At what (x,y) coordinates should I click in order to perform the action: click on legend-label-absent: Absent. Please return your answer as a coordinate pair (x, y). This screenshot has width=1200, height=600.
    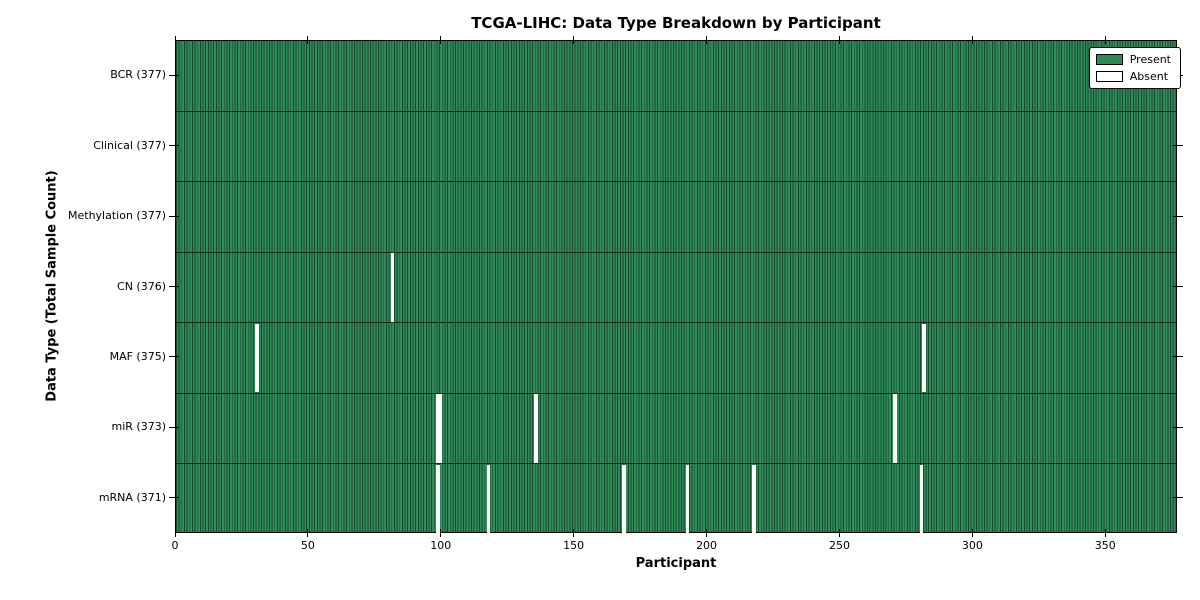
    Looking at the image, I should click on (1149, 76).